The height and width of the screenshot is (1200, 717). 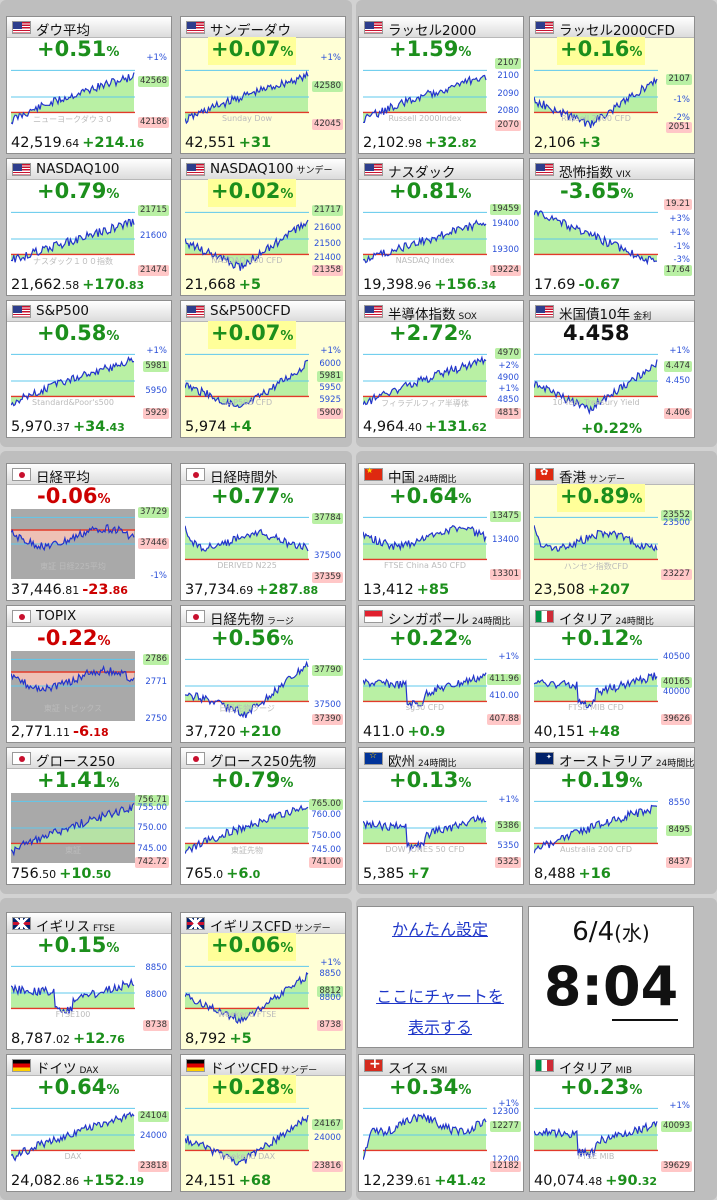 What do you see at coordinates (206, 427) in the screenshot?
I see `price-main: 5,974` at bounding box center [206, 427].